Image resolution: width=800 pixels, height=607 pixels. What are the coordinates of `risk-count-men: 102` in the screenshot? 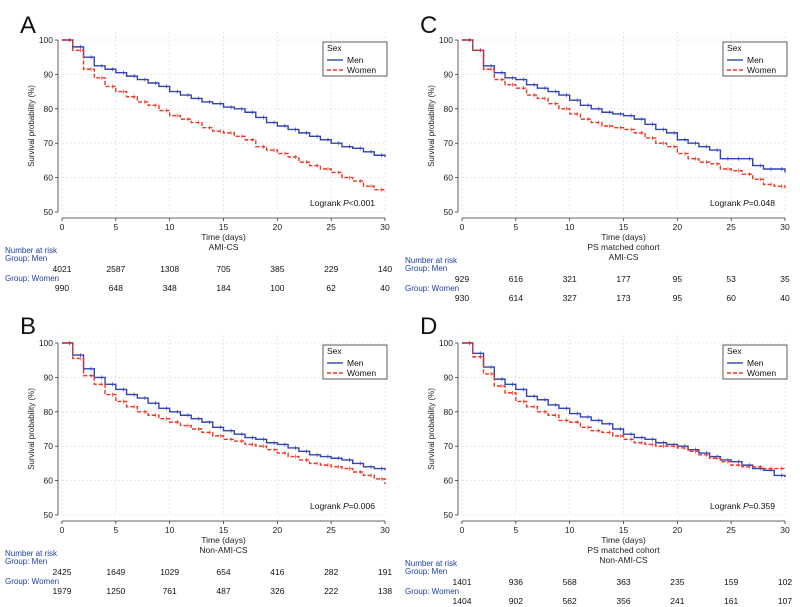 It's located at (785, 582).